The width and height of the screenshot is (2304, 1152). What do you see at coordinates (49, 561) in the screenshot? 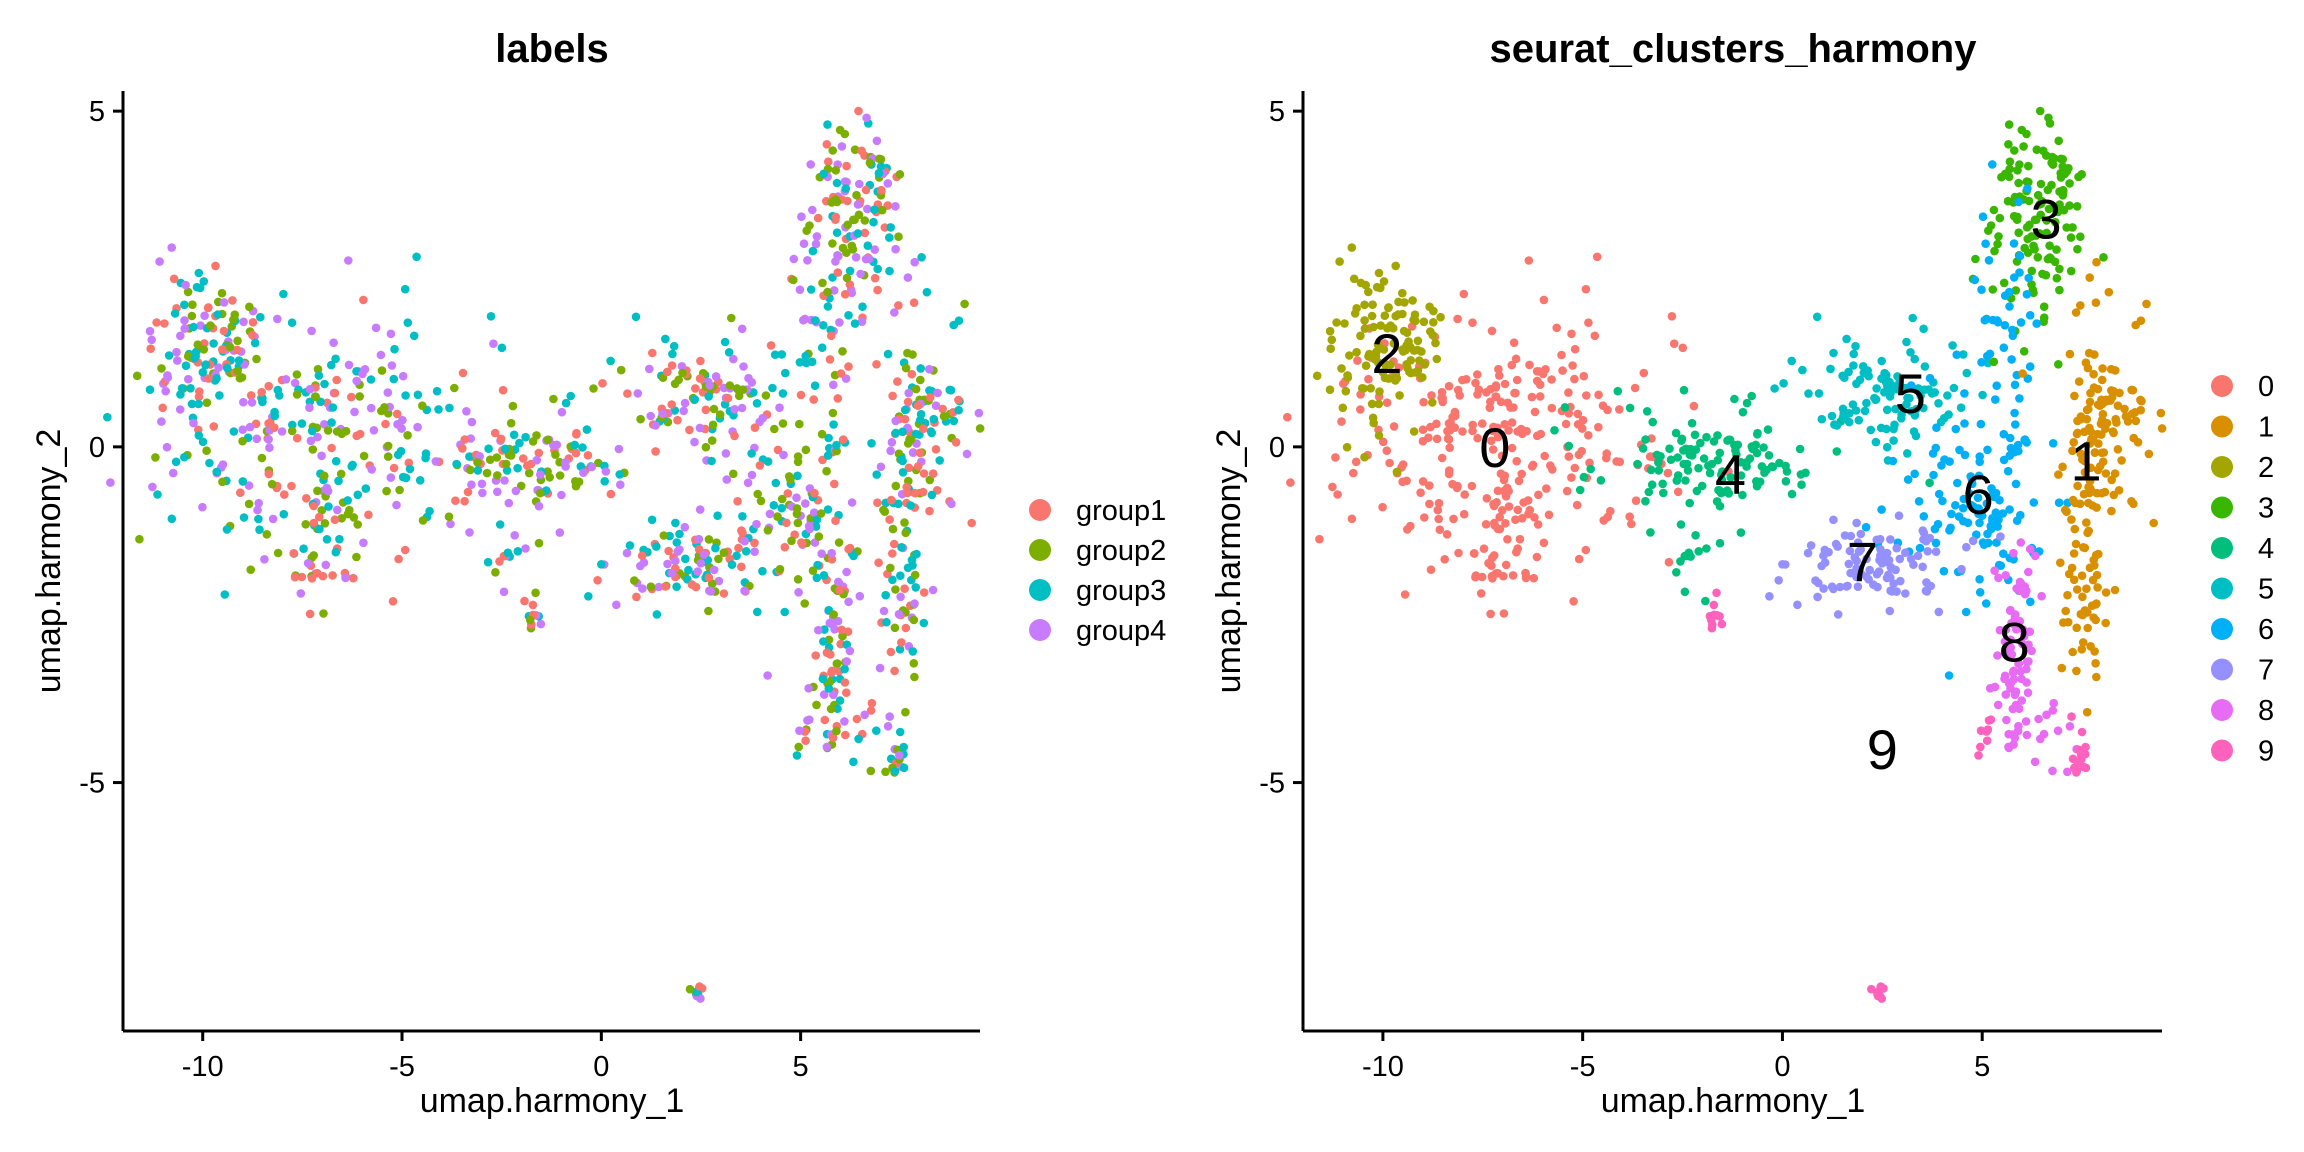
I see `y-axis-title: umap.harmony_2` at bounding box center [49, 561].